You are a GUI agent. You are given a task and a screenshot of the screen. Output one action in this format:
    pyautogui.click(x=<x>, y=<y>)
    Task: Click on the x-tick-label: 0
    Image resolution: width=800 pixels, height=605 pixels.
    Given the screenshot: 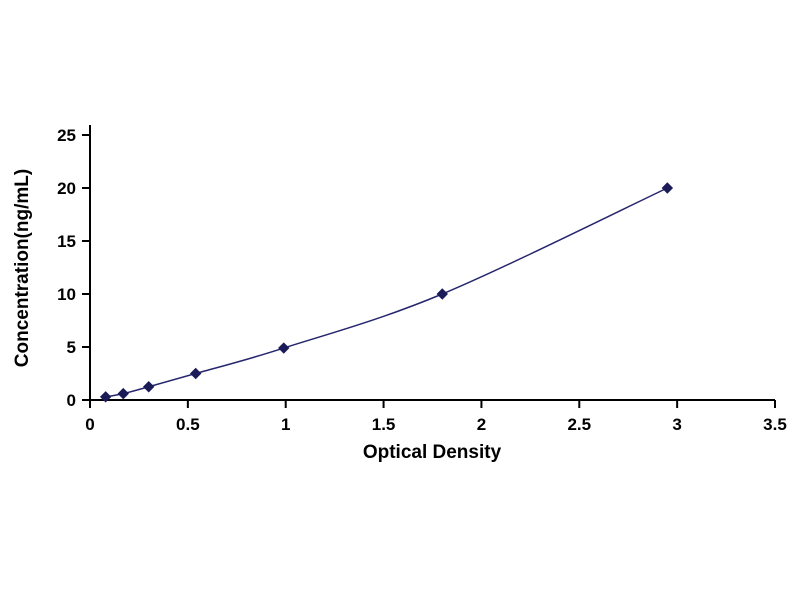 What is the action you would take?
    pyautogui.click(x=89, y=424)
    